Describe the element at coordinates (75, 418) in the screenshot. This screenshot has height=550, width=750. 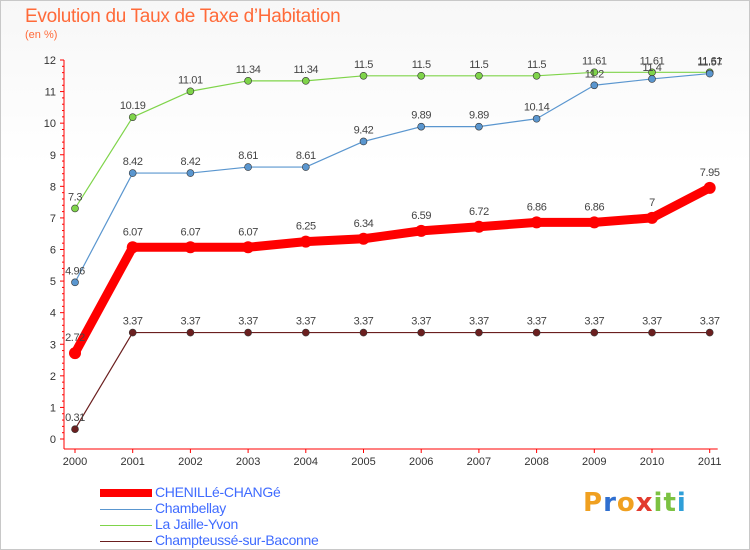
I see `data-label: 0.31` at that location.